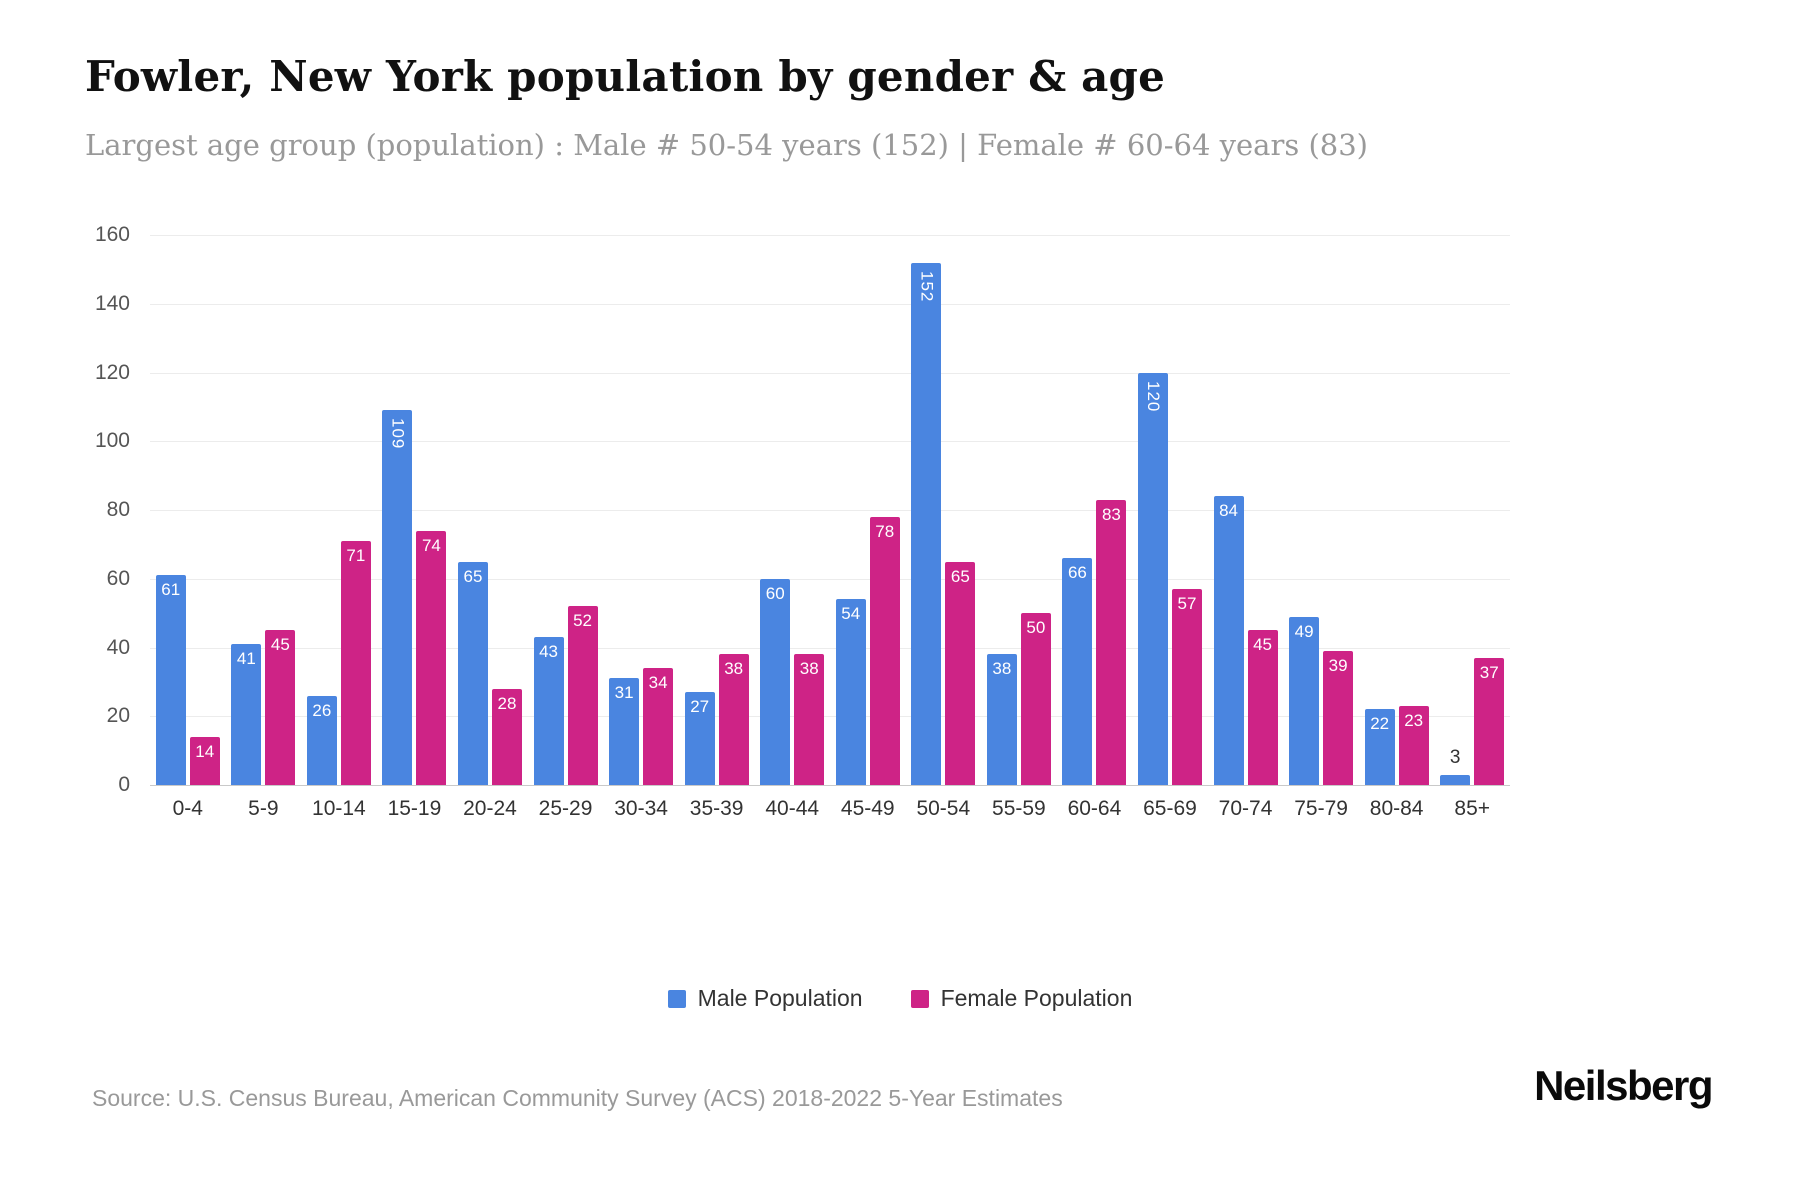  Describe the element at coordinates (118, 578) in the screenshot. I see `y-axis-tick-label: 60` at that location.